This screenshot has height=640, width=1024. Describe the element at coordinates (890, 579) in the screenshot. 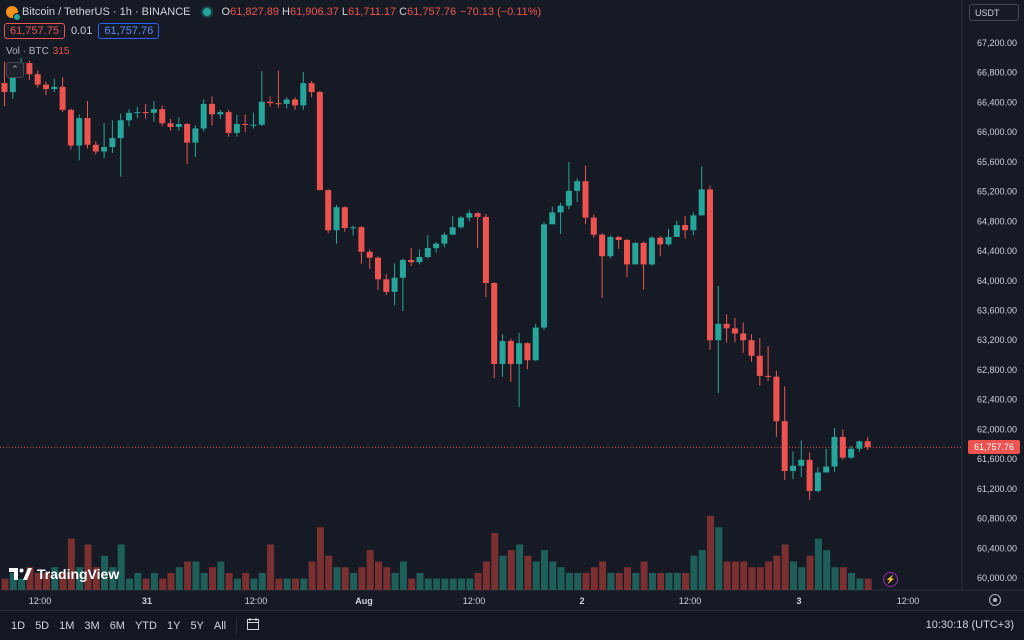

I see `lightning-icon: ⚡` at that location.